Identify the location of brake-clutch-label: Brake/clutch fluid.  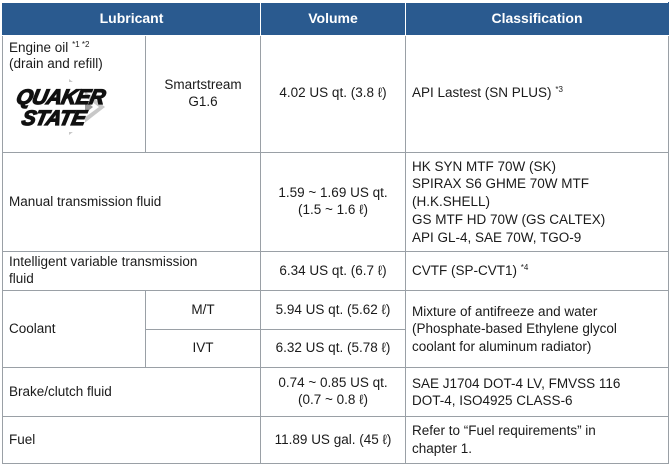
(131, 392).